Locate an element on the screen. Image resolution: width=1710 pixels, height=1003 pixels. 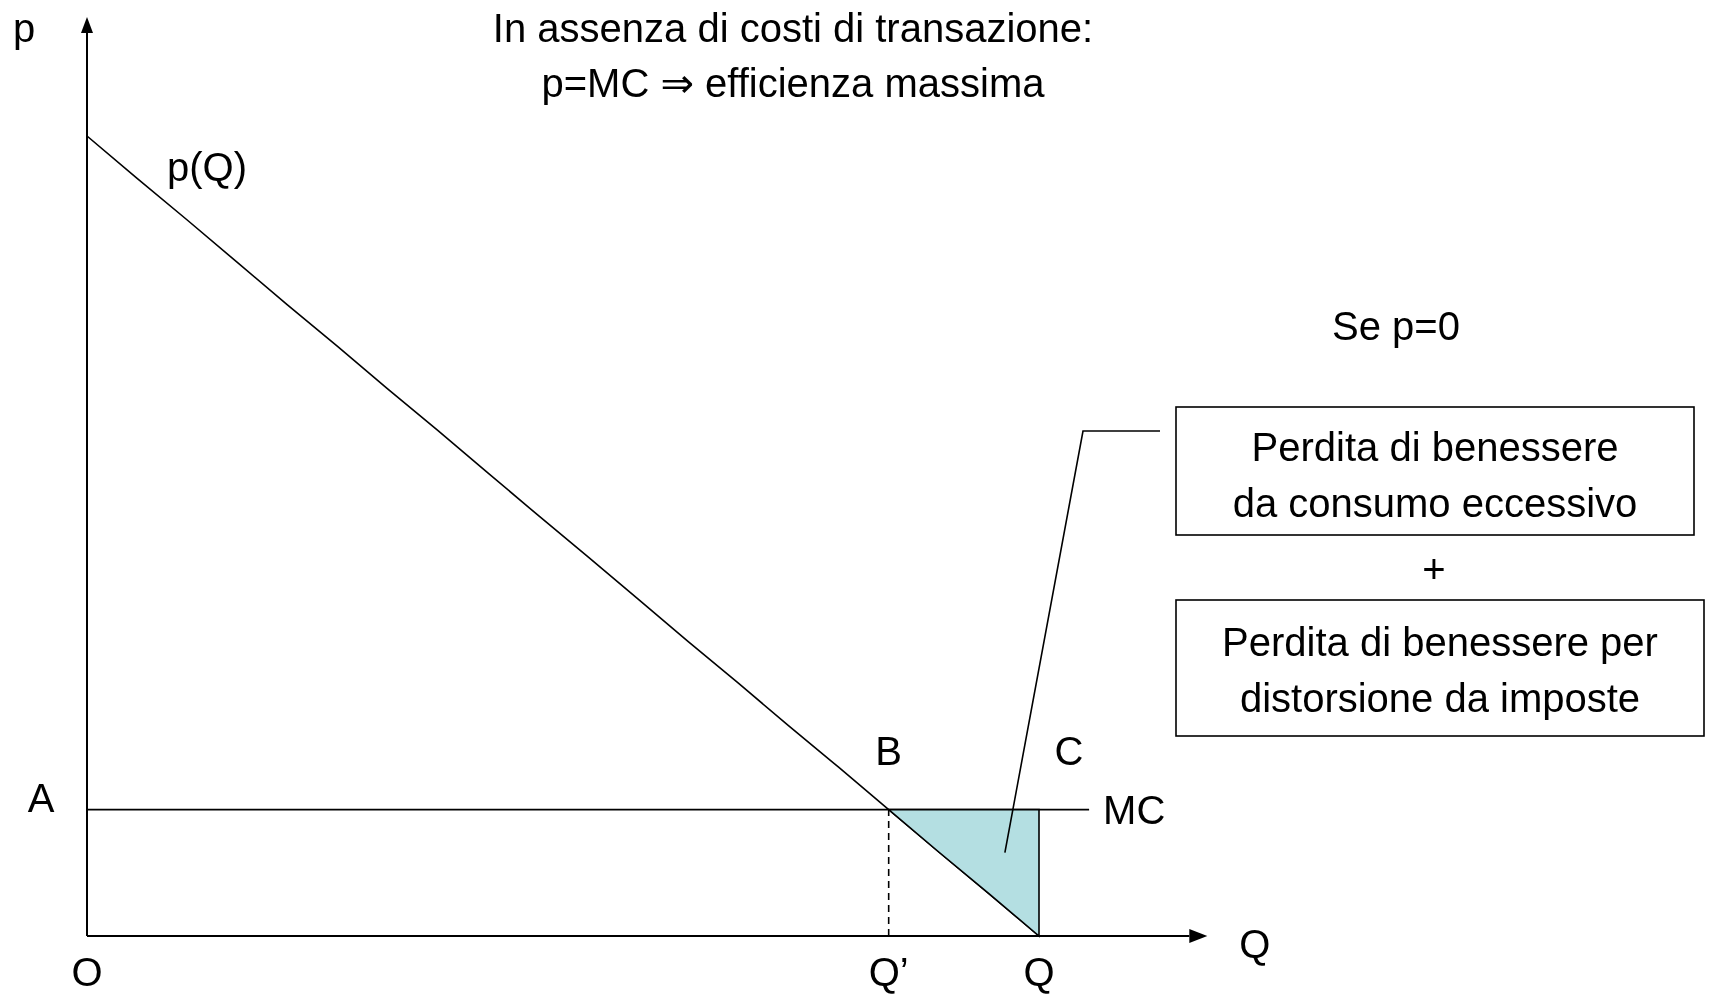
chart-title: In assenza di costi di transazione: is located at coordinates (793, 28).